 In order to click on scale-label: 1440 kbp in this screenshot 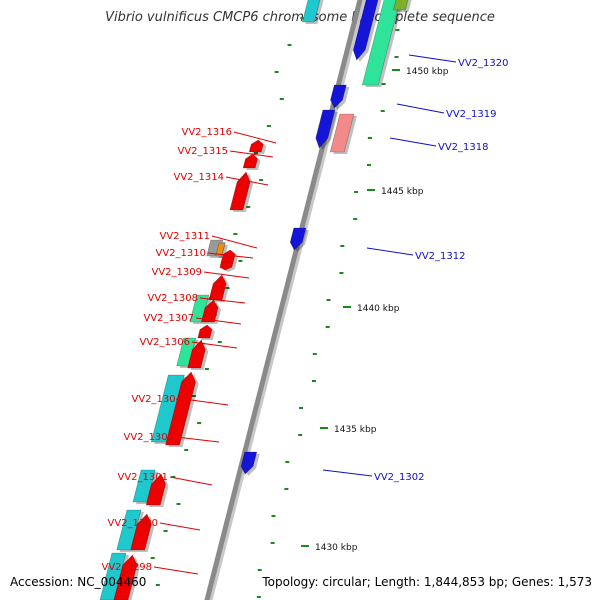, I will do `click(378, 309)`.